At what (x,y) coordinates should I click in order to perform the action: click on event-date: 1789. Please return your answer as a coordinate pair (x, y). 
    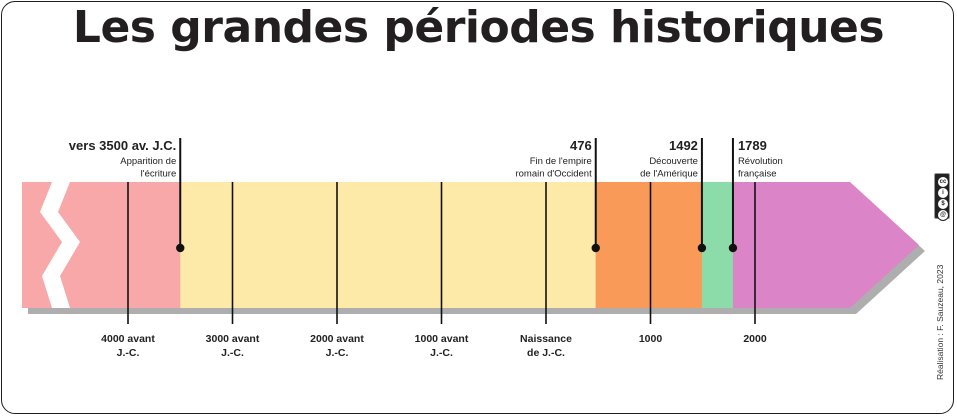
    Looking at the image, I should click on (752, 145).